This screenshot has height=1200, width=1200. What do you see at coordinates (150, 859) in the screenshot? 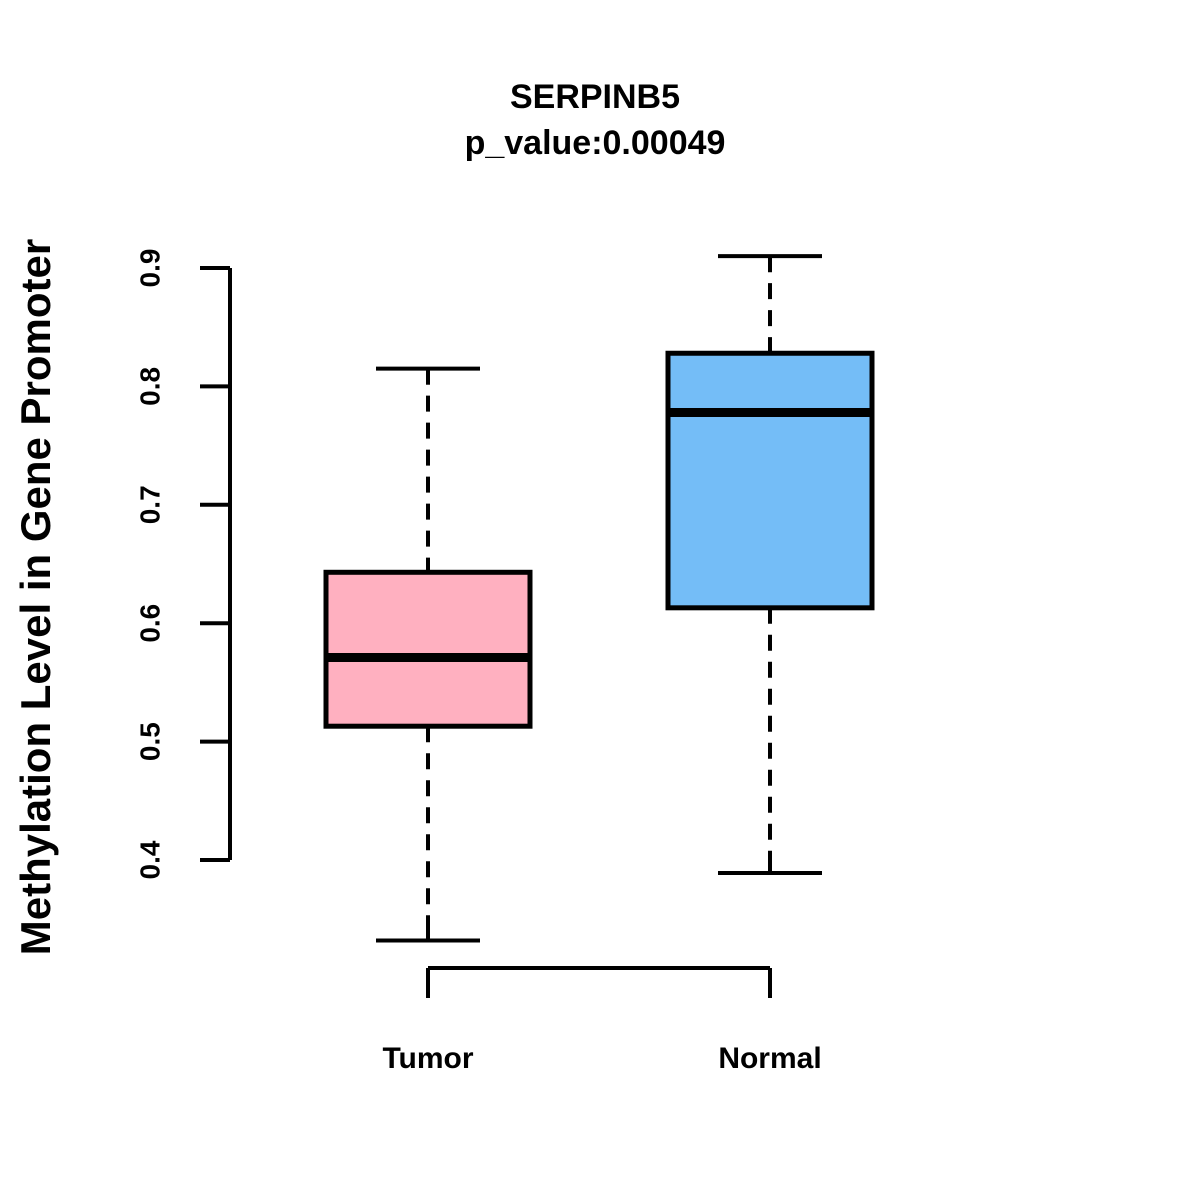
I see `y-axis-tick-label: 0.4` at bounding box center [150, 859].